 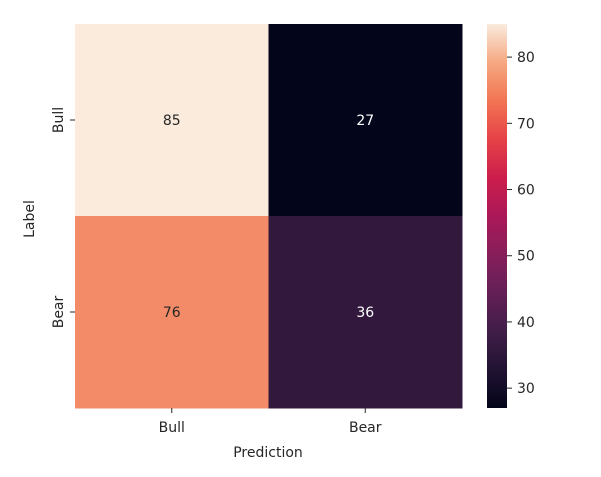 I want to click on cell-value-label: 27, so click(x=365, y=121).